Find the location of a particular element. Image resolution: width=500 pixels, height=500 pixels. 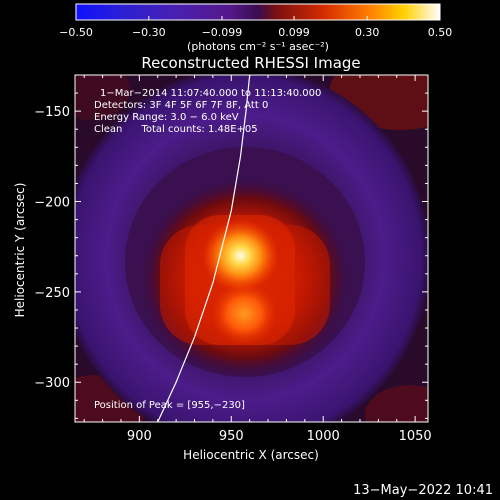

colorbar-tick-label: 0.30 is located at coordinates (367, 32).